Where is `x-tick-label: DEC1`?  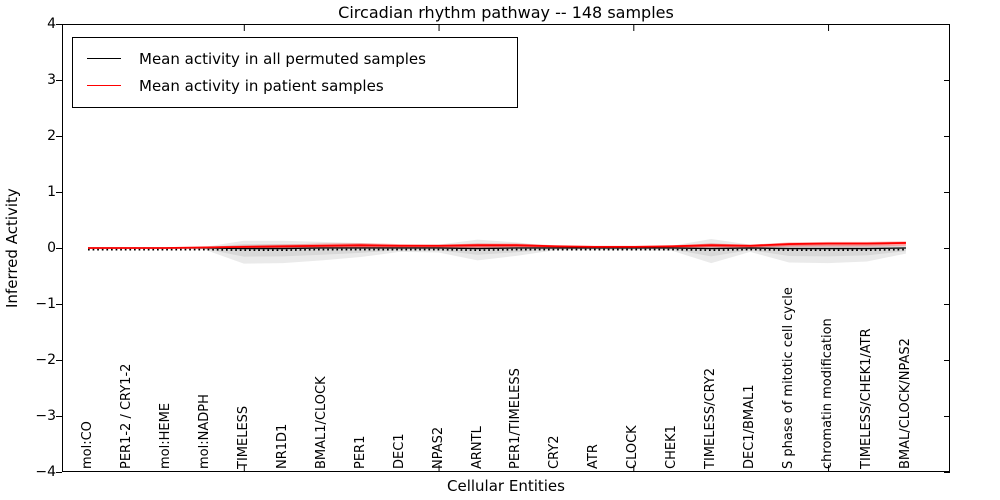 x-tick-label: DEC1 is located at coordinates (399, 451).